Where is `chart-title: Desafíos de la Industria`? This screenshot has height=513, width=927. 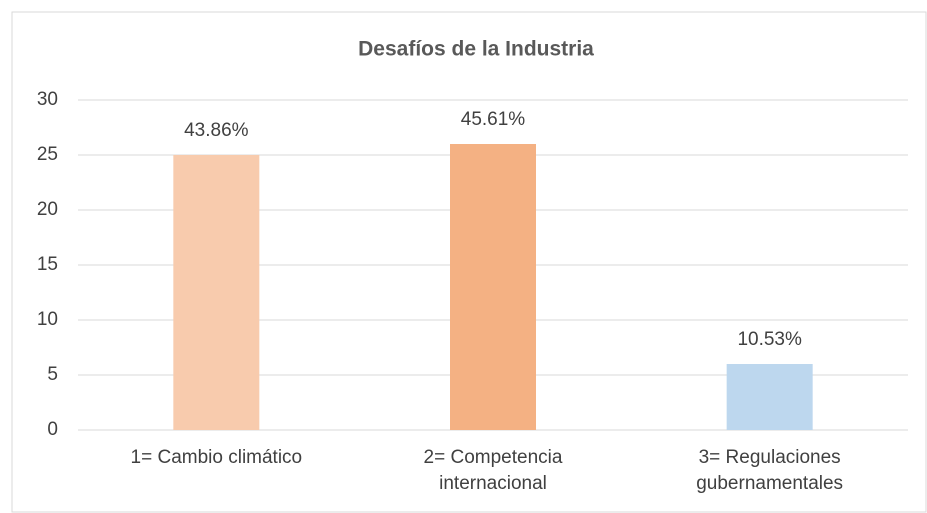 chart-title: Desafíos de la Industria is located at coordinates (476, 49).